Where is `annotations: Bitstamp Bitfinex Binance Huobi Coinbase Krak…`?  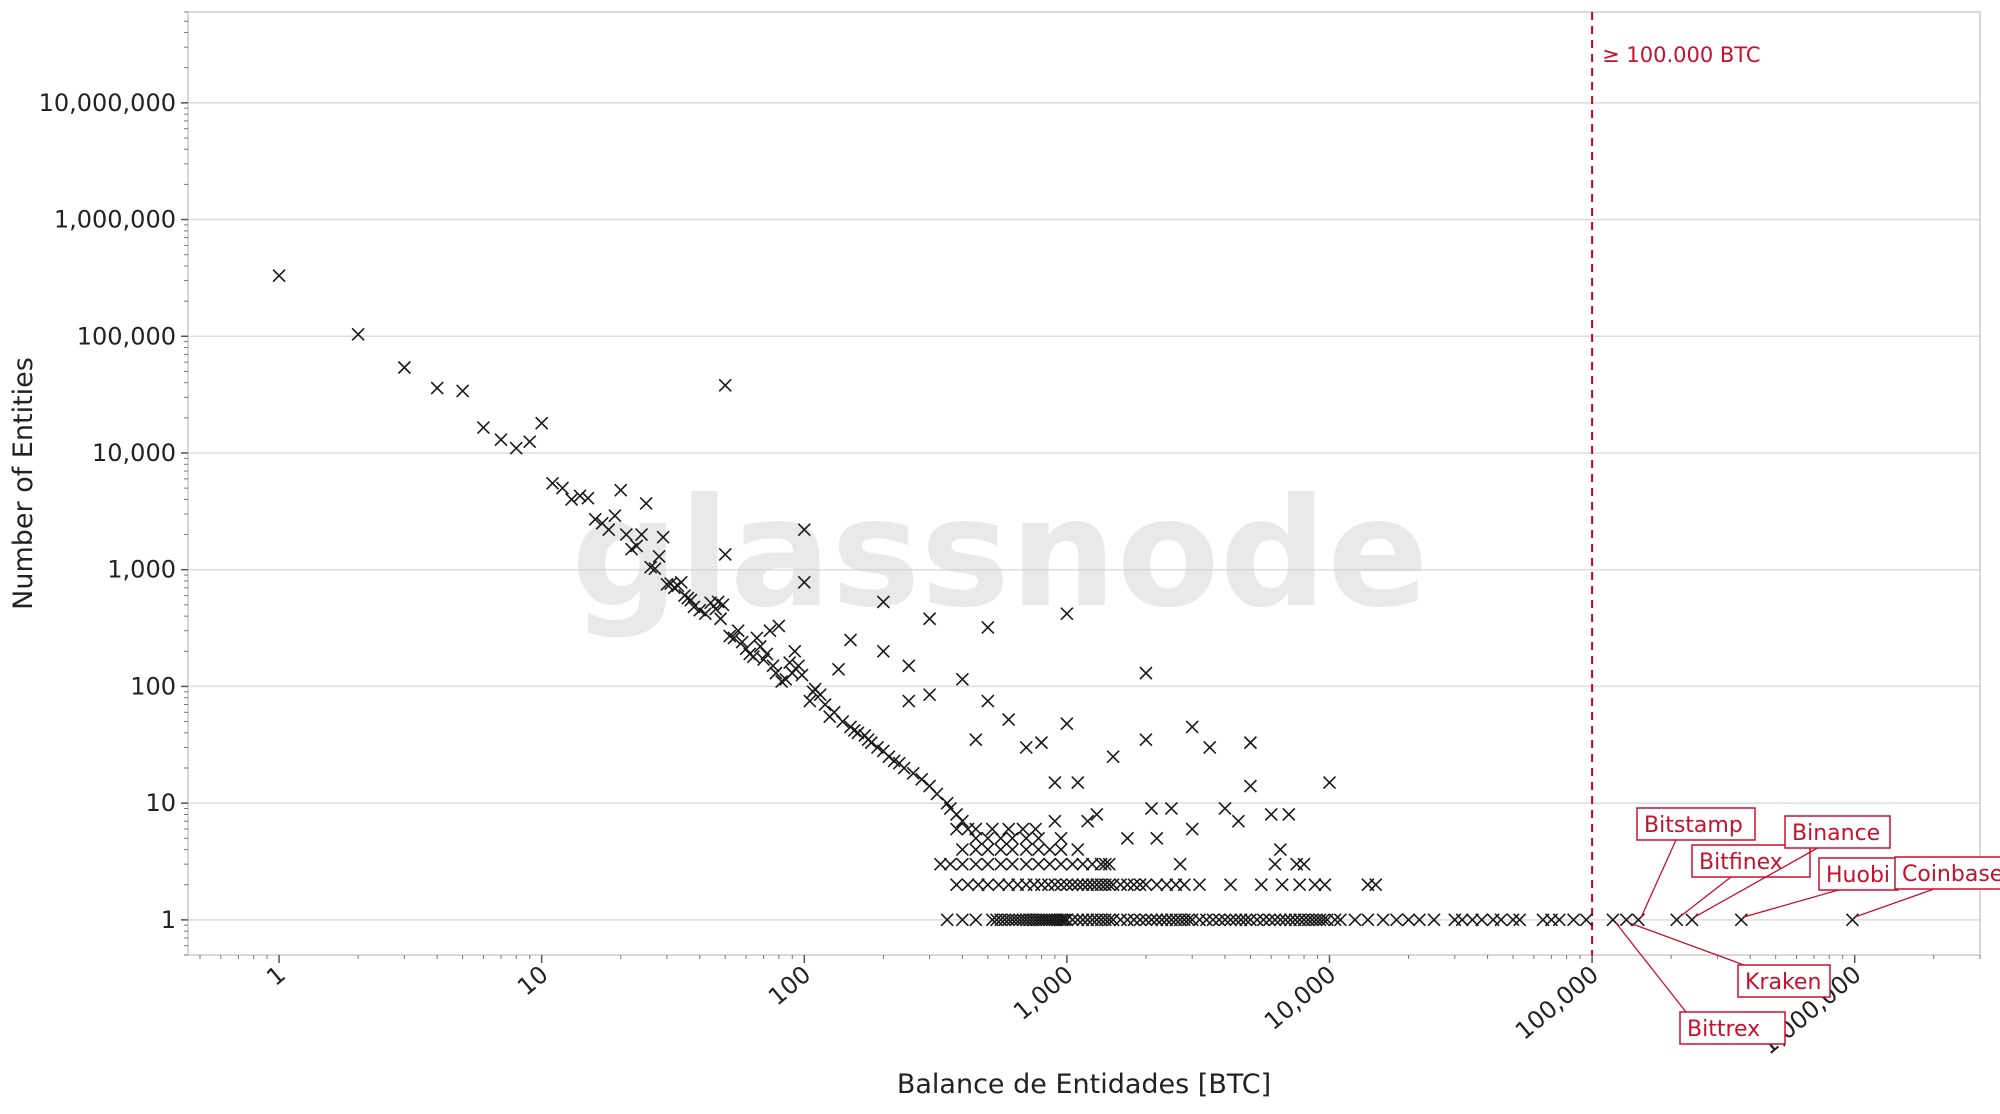
annotations: Bitstamp Bitfinex Binance Huobi Coinbase Krak… is located at coordinates (1807, 926).